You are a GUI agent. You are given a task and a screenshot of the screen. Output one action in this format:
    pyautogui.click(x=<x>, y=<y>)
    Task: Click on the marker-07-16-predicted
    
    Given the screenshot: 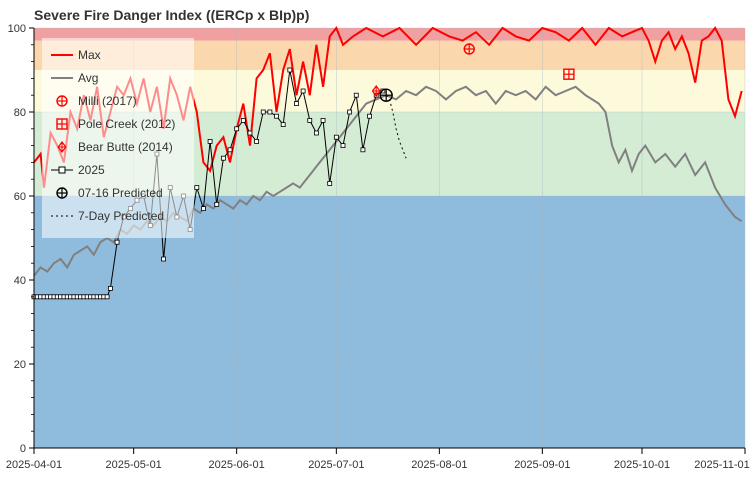 What is the action you would take?
    pyautogui.click(x=386, y=95)
    